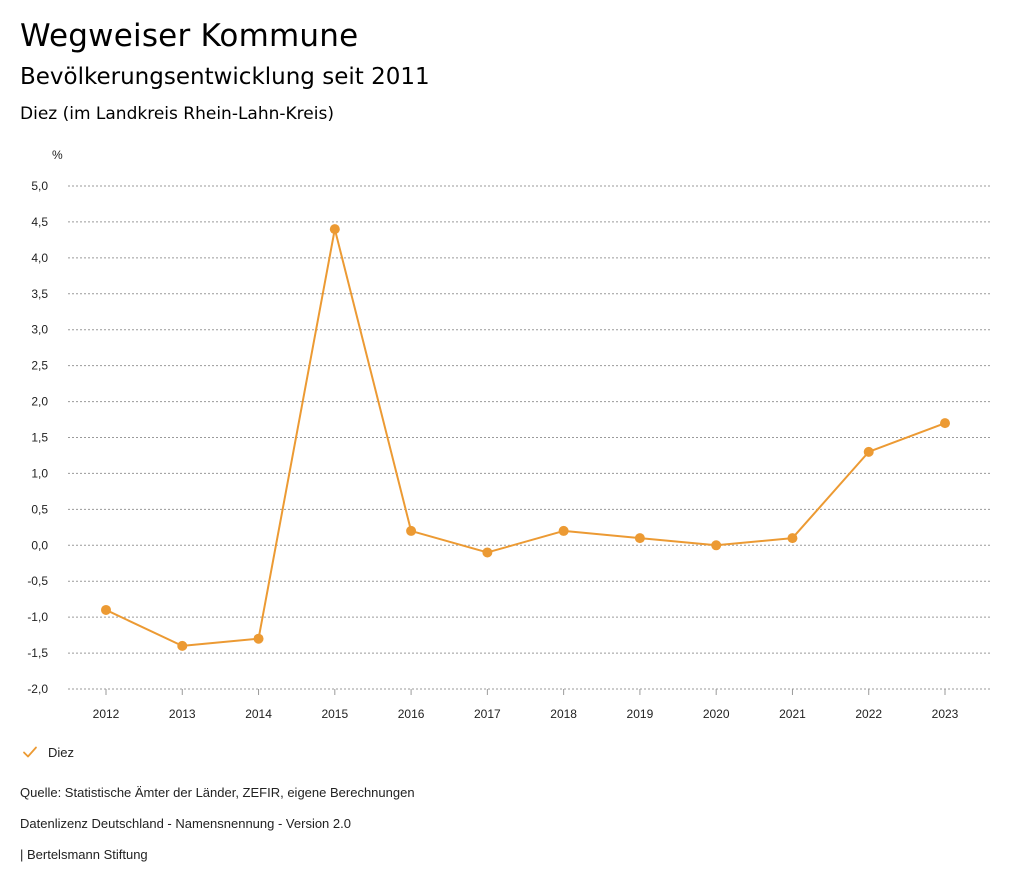  I want to click on y-tick-label: 2,0, so click(39, 402).